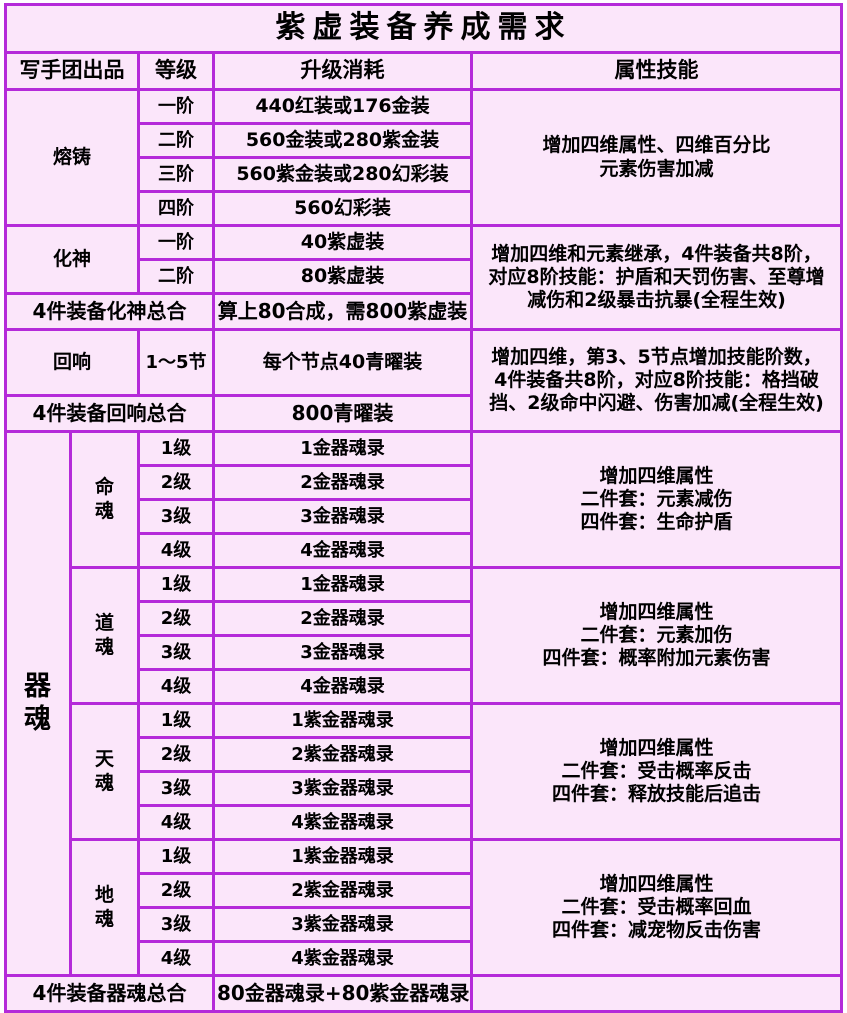 This screenshot has width=847, height=1013. I want to click on table-row: 3级 3金器魂录, so click(424, 516).